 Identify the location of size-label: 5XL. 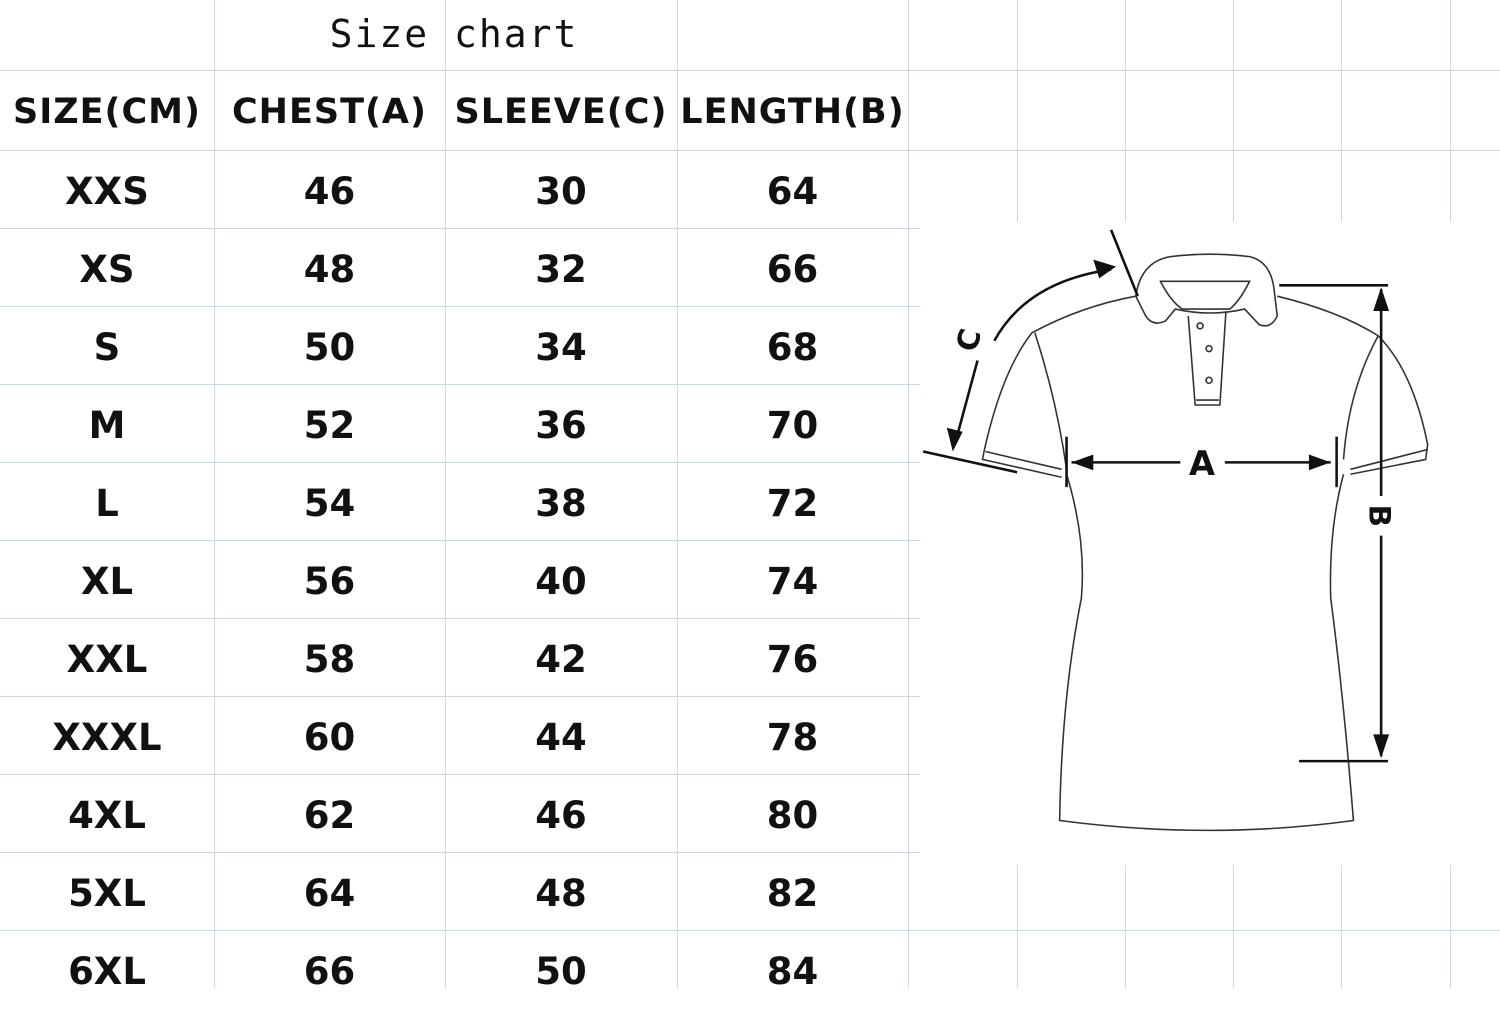
(107, 893).